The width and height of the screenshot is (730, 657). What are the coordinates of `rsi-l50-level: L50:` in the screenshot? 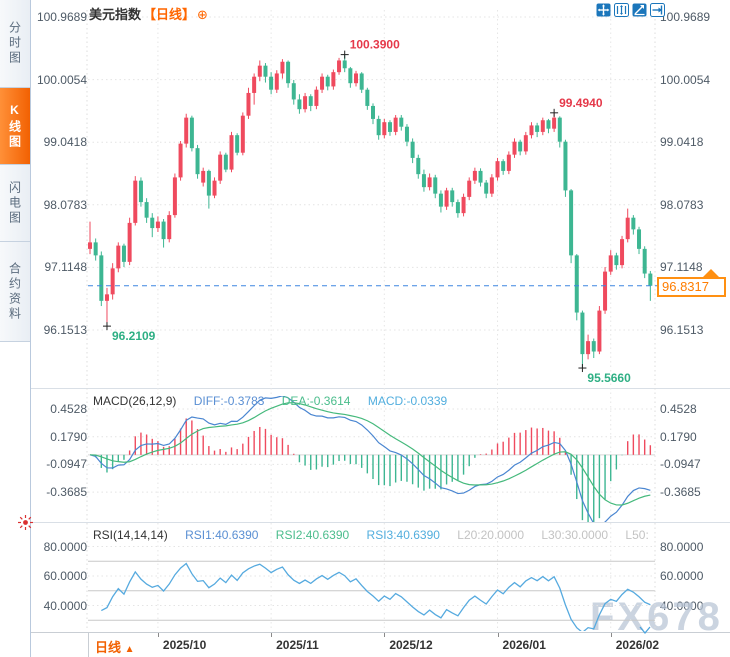 It's located at (637, 535).